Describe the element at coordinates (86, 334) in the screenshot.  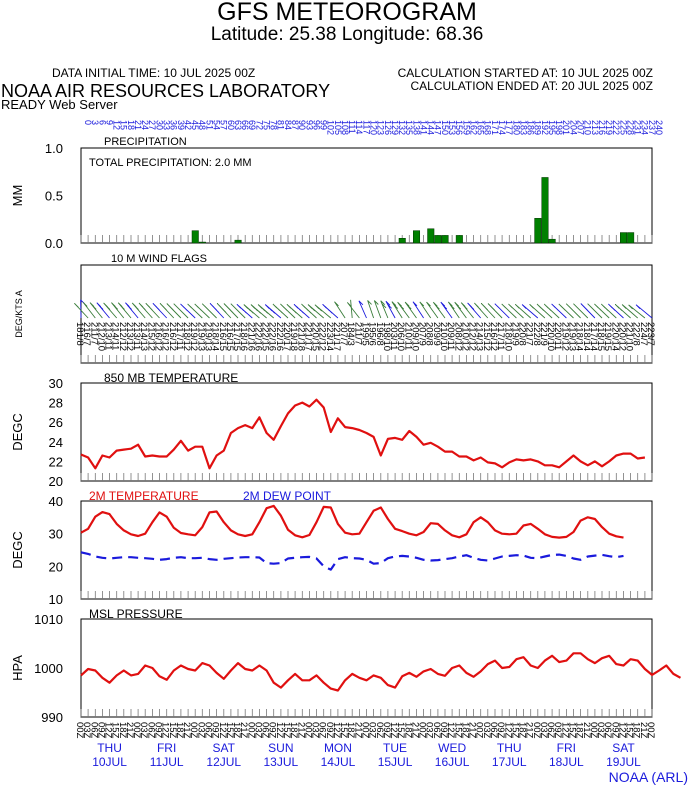
I see `wind-label: 216/7` at that location.